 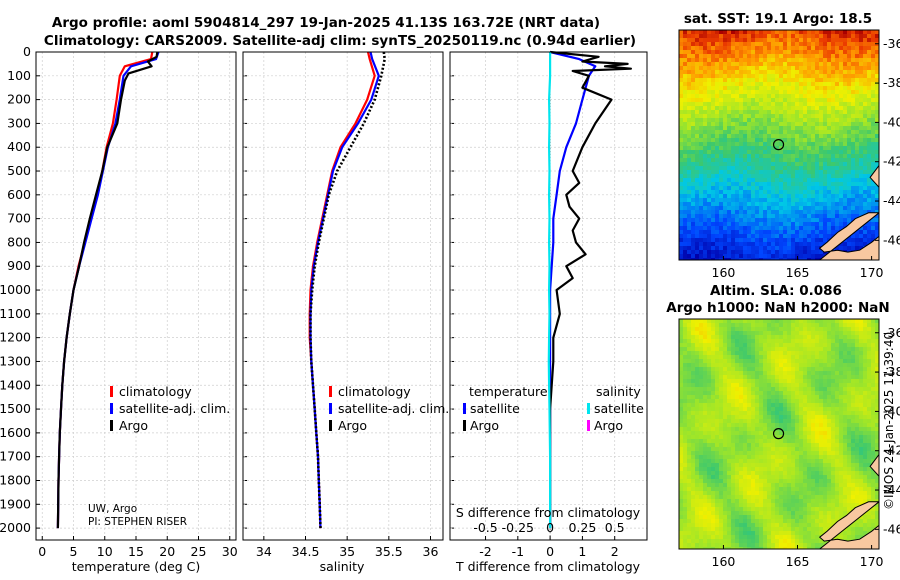 What do you see at coordinates (608, 425) in the screenshot?
I see `legend-label-s-argo: Argo` at bounding box center [608, 425].